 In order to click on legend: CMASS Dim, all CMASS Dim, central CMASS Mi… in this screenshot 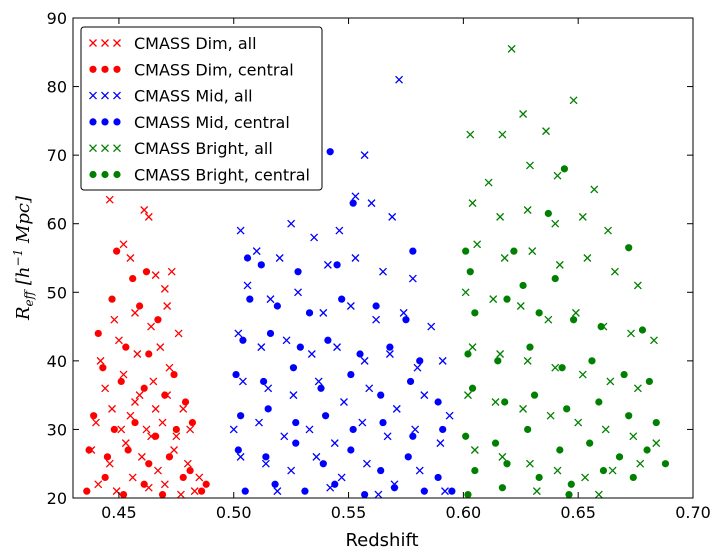, I will do `click(201, 108)`.